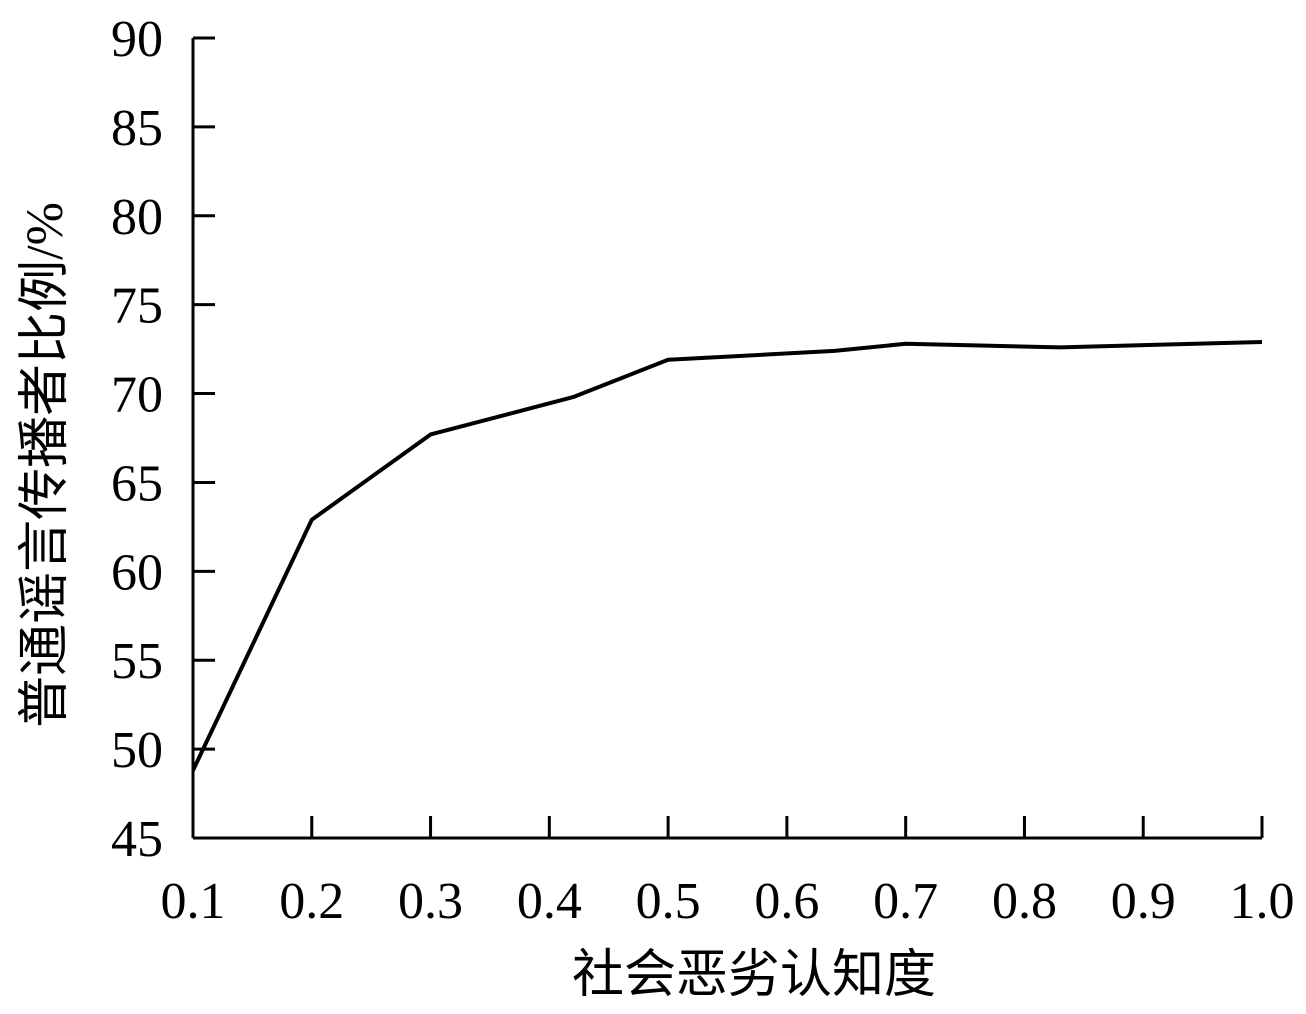 This screenshot has width=1306, height=1014. Describe the element at coordinates (905, 901) in the screenshot. I see `x-tick-label: 0.7` at that location.